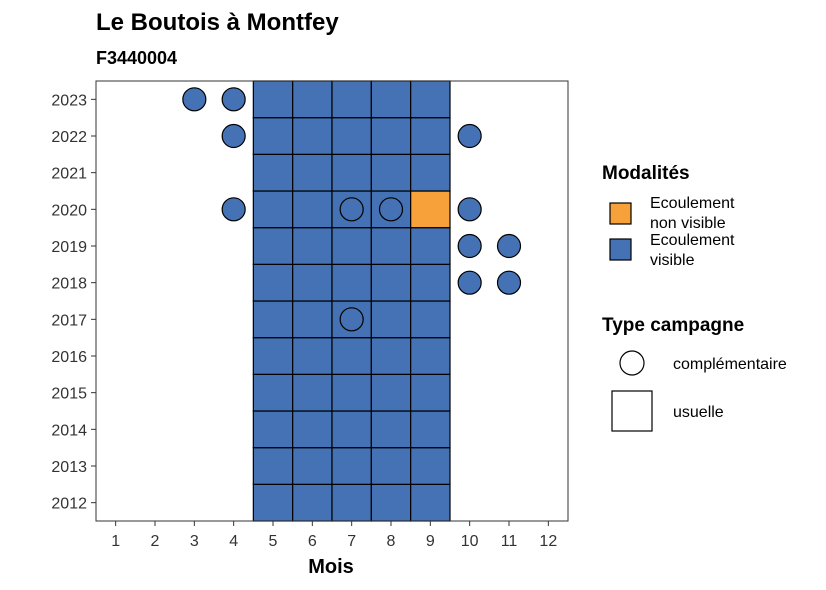 The width and height of the screenshot is (826, 590). I want to click on y-tick-label: 2019, so click(69, 247).